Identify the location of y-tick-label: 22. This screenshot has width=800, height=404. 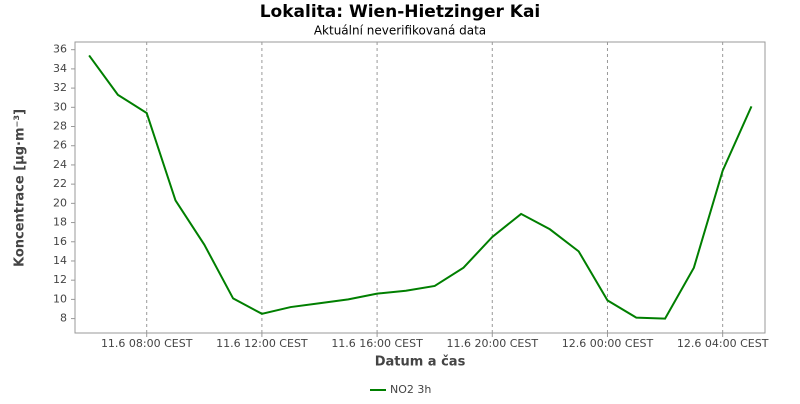
(60, 183).